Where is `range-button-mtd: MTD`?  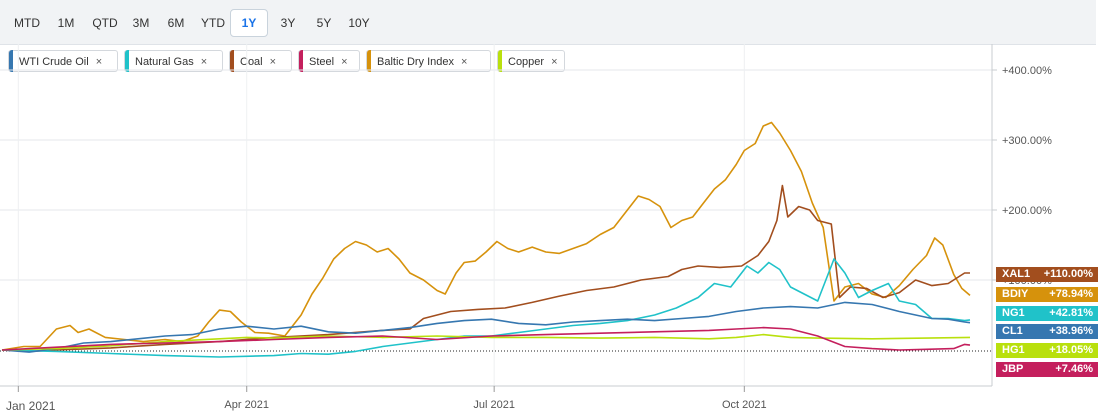
range-button-mtd: MTD is located at coordinates (27, 23).